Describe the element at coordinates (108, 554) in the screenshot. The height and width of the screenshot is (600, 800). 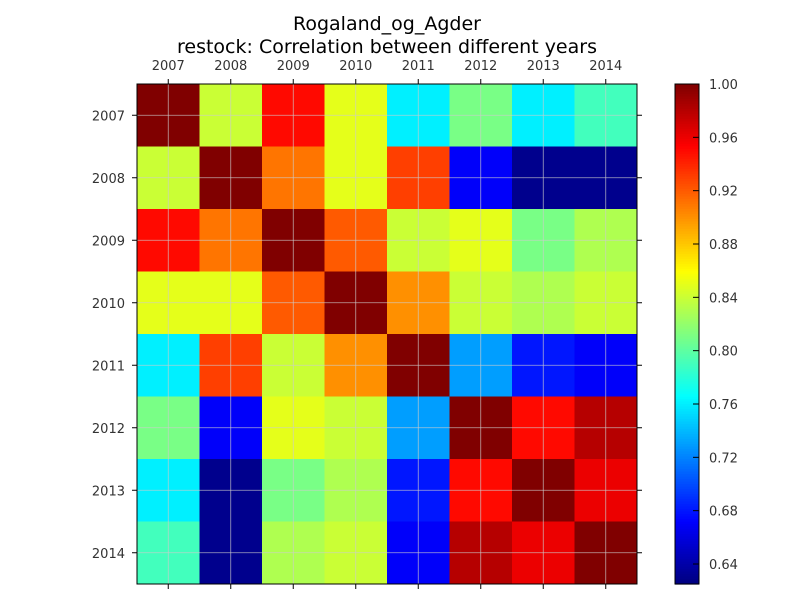
I see `y-tick-label: 2014` at that location.